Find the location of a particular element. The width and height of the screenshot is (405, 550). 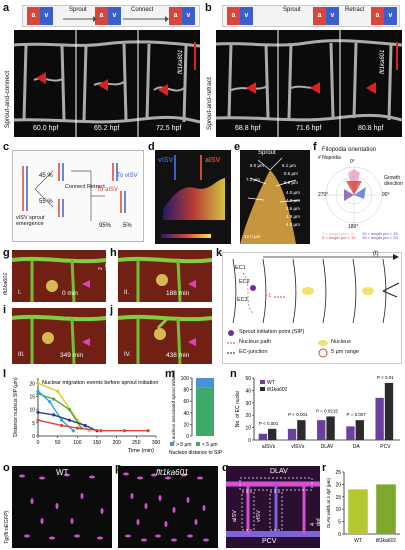

f-ylabel: # filopodia is located at coordinates (329, 158).